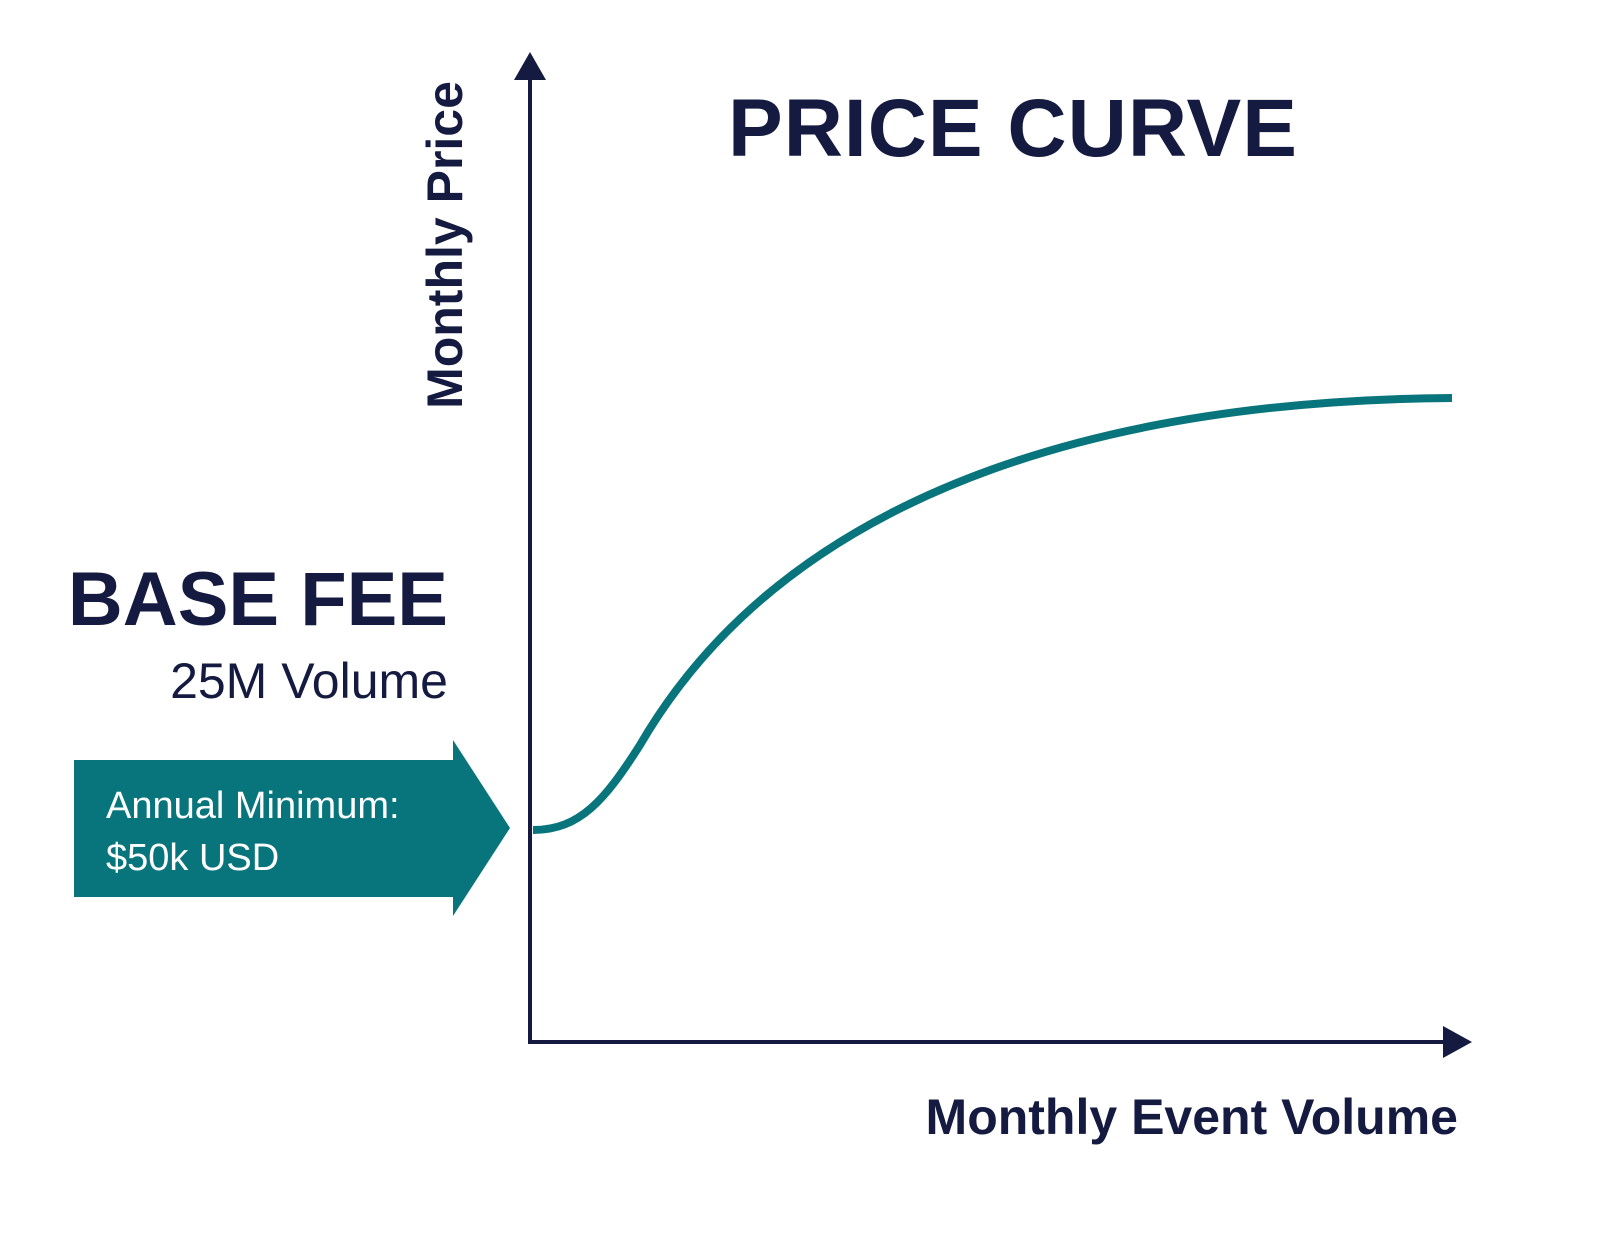  Describe the element at coordinates (530, 66) in the screenshot. I see `y-axis-arrowhead-icon` at that location.